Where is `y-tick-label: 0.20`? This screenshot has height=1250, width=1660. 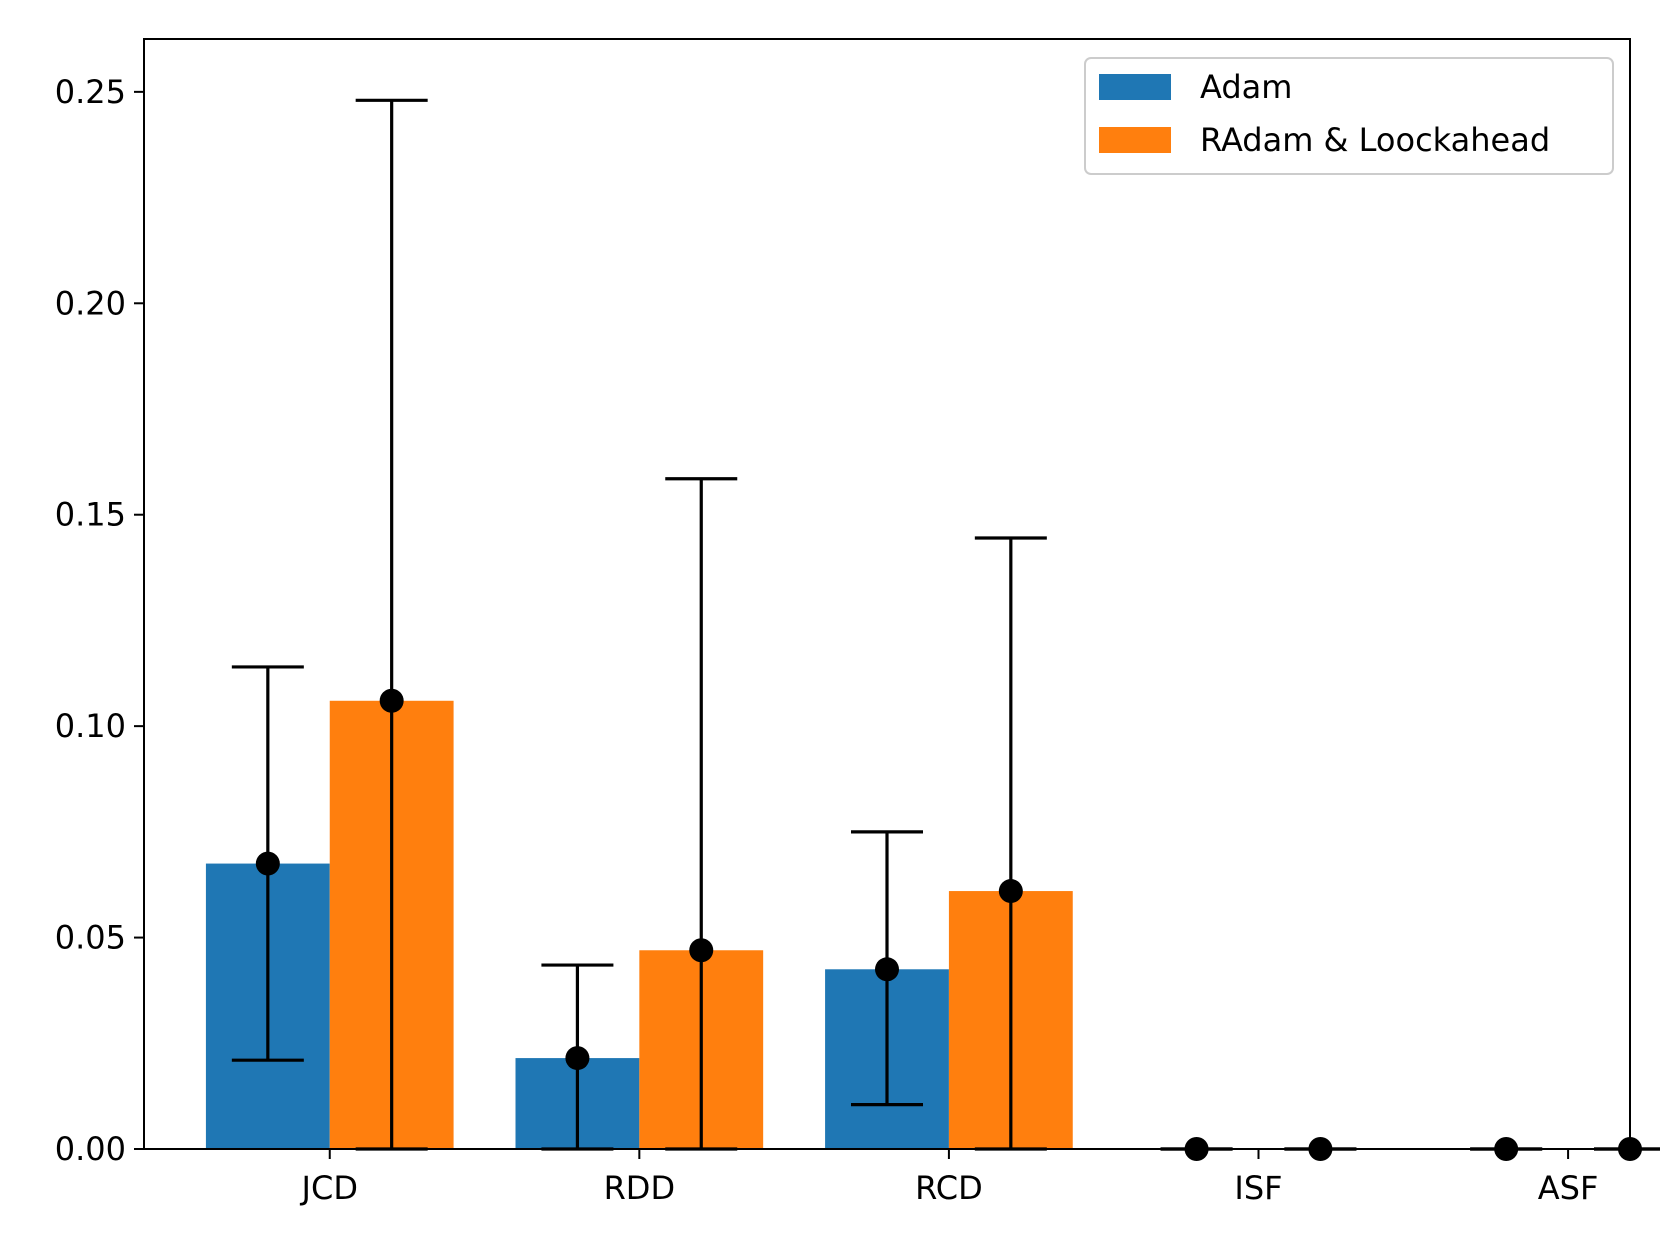
y-tick-label: 0.20 is located at coordinates (90, 303).